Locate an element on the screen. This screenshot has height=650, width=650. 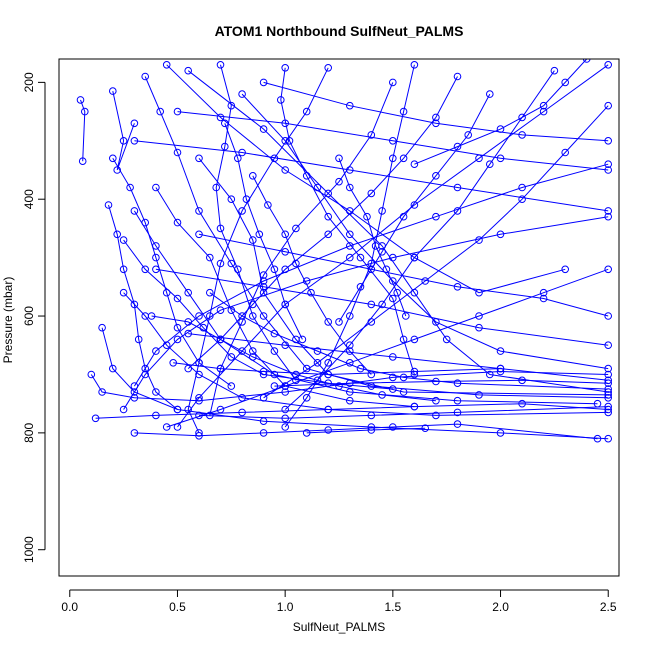
chart-title: ATOM1 Northbound SulfNeut_PALMS is located at coordinates (339, 31).